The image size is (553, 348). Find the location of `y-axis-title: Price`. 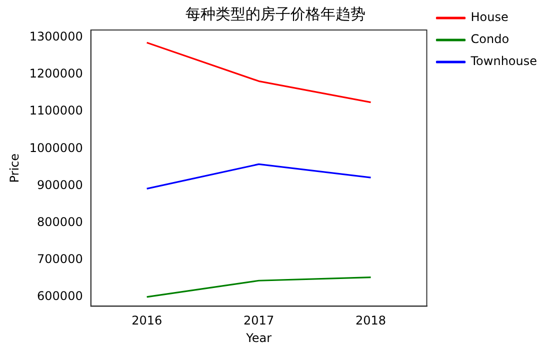

y-axis-title: Price is located at coordinates (14, 168).